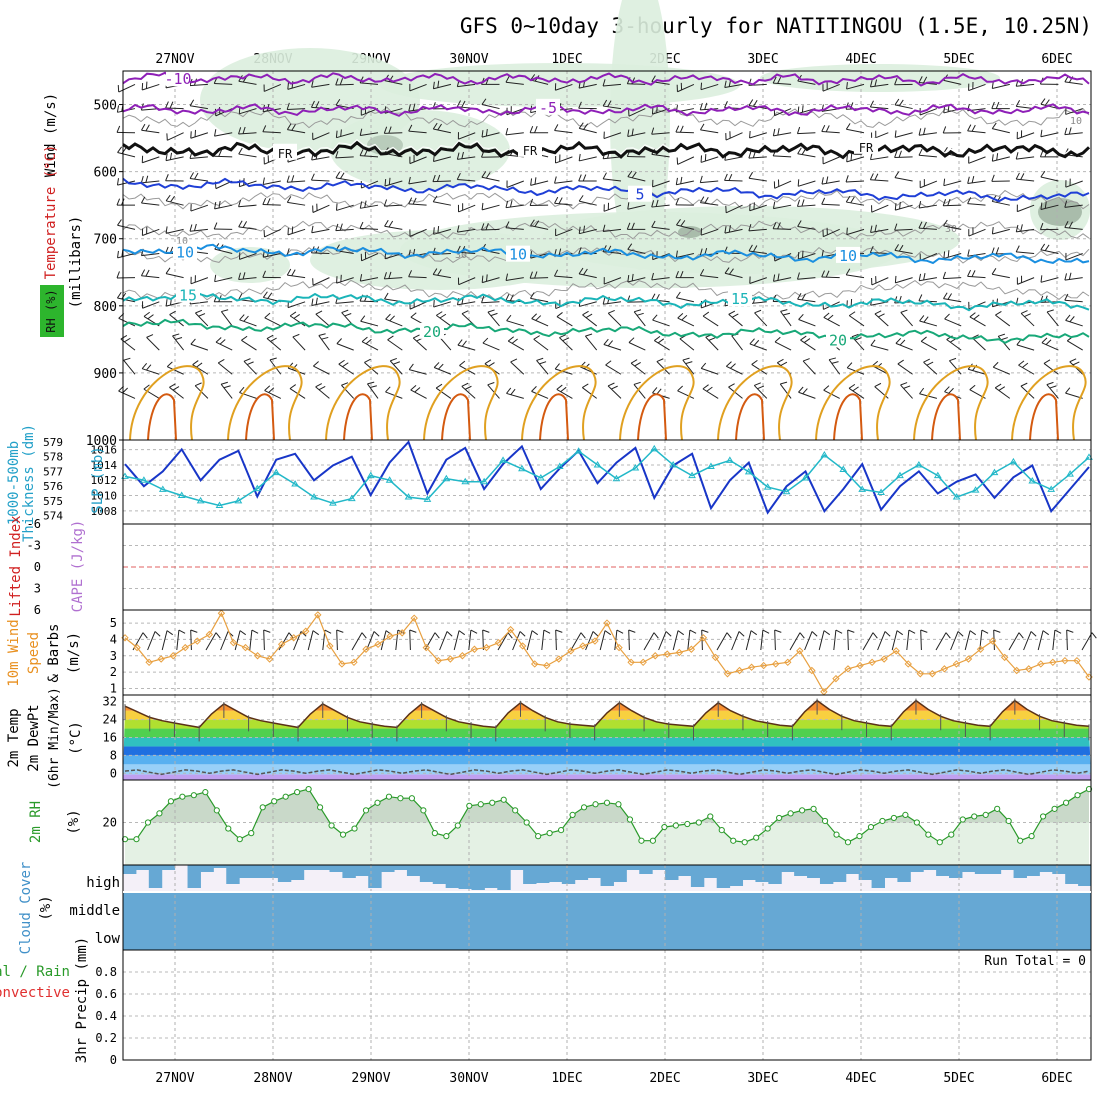 Image resolution: width=1100 pixels, height=1100 pixels. What do you see at coordinates (53, 471) in the screenshot?
I see `thickness-tick-label: 577` at bounding box center [53, 471].